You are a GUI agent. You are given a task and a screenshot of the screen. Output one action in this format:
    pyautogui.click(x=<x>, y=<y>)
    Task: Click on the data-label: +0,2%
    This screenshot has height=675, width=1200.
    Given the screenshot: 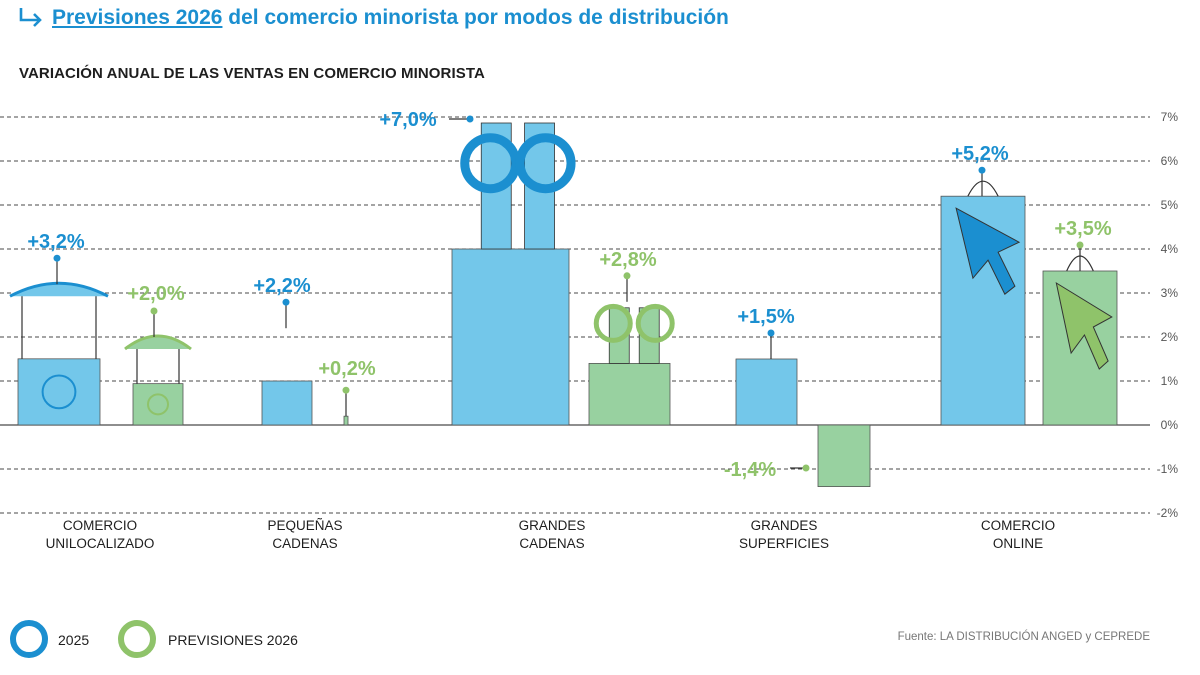 What is the action you would take?
    pyautogui.click(x=346, y=369)
    